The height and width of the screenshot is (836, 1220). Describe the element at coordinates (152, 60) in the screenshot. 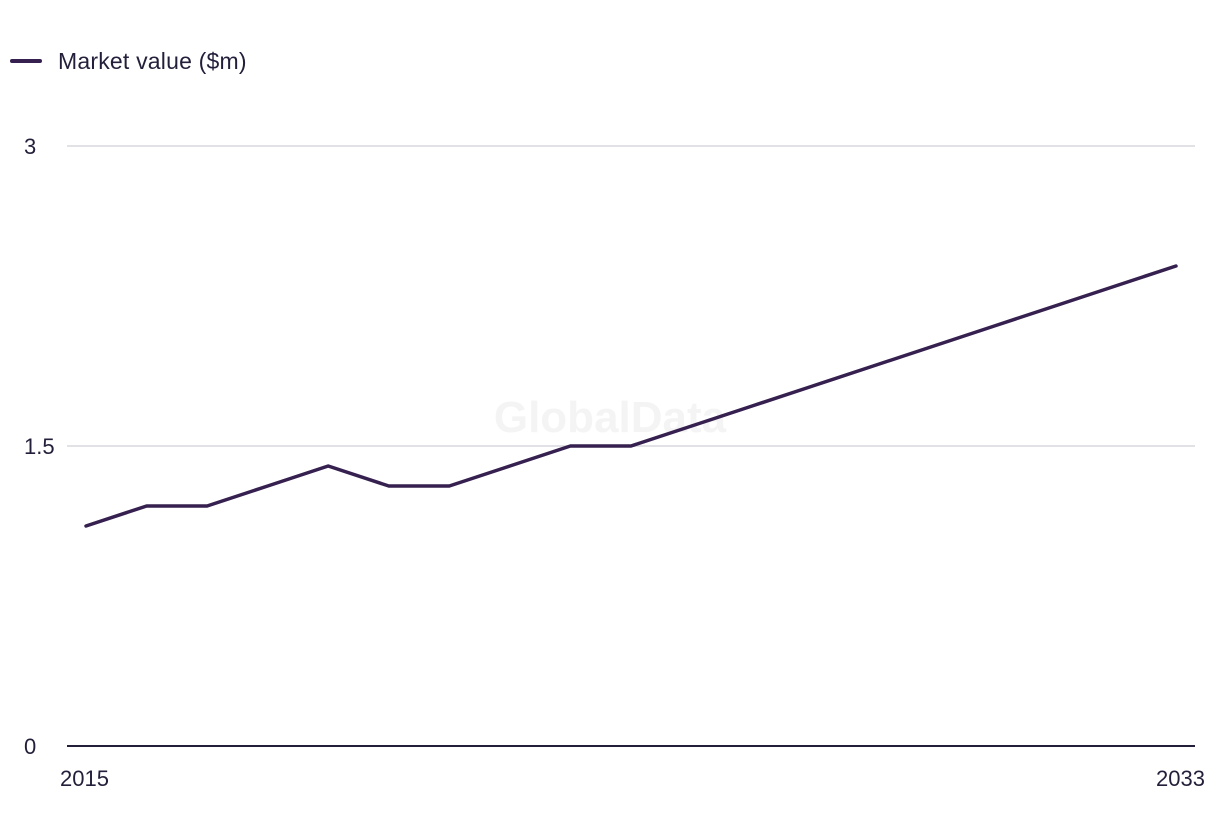

I see `legend-label: Market value ($m)` at that location.